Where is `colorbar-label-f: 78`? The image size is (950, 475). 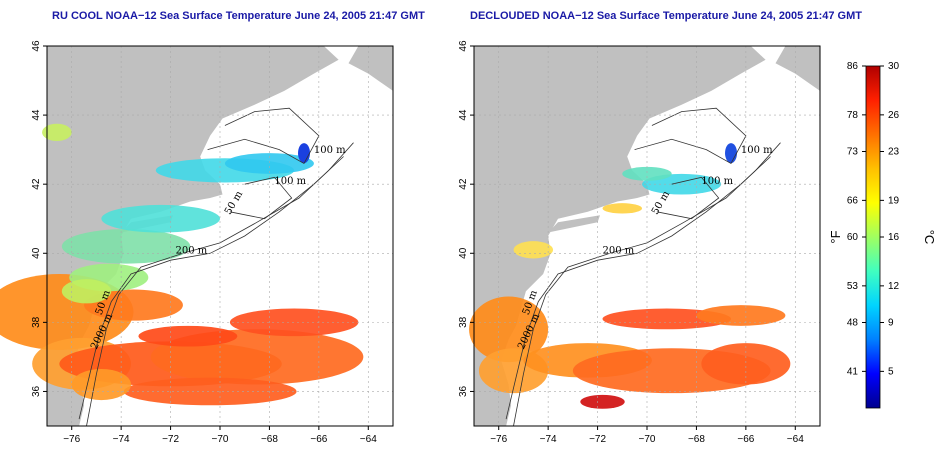 colorbar-label-f: 78 is located at coordinates (853, 115).